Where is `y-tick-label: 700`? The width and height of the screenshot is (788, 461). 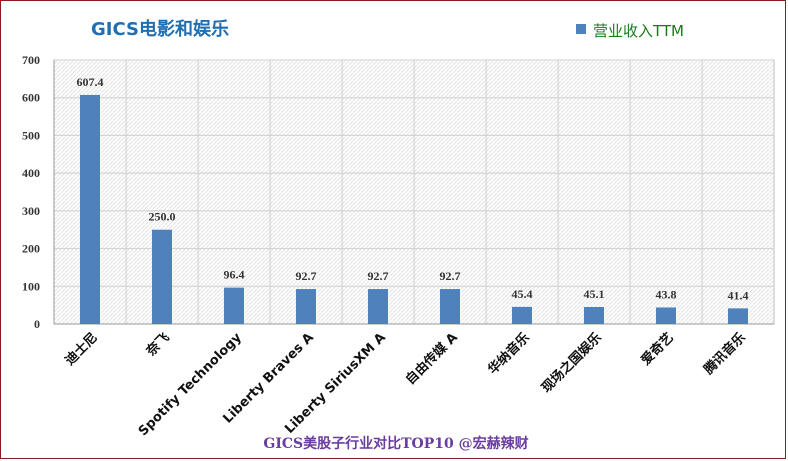 y-tick-label: 700 is located at coordinates (31, 60).